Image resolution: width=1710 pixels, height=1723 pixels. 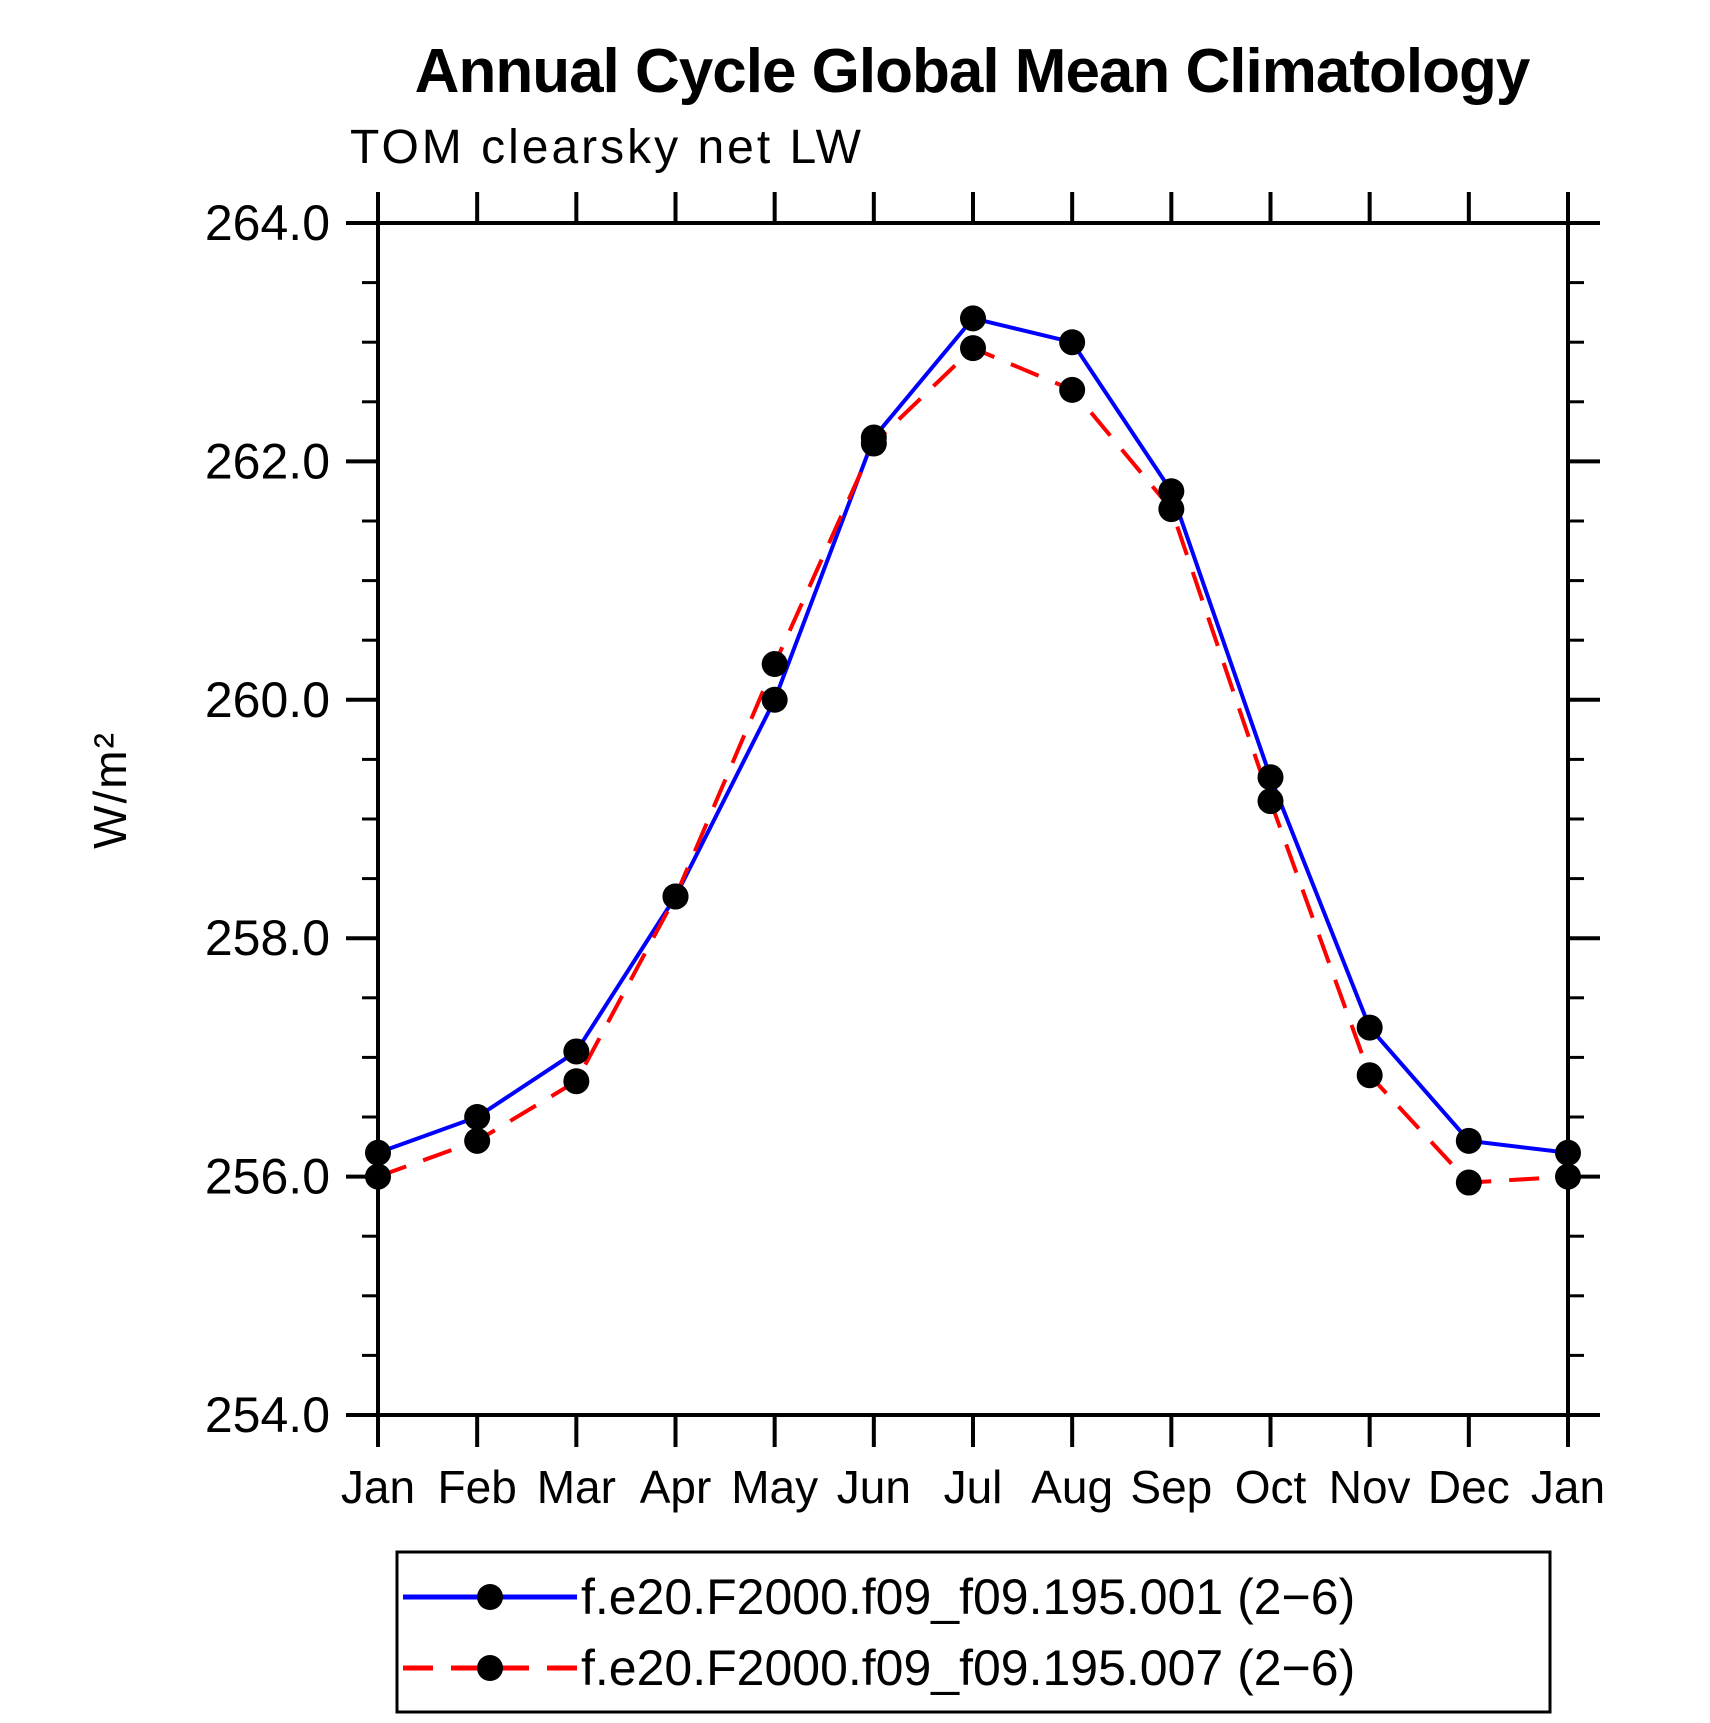 What do you see at coordinates (968, 1668) in the screenshot?
I see `legend-entry-label: f.e20.F2000.f09_f09.195.007 (2−6)` at bounding box center [968, 1668].